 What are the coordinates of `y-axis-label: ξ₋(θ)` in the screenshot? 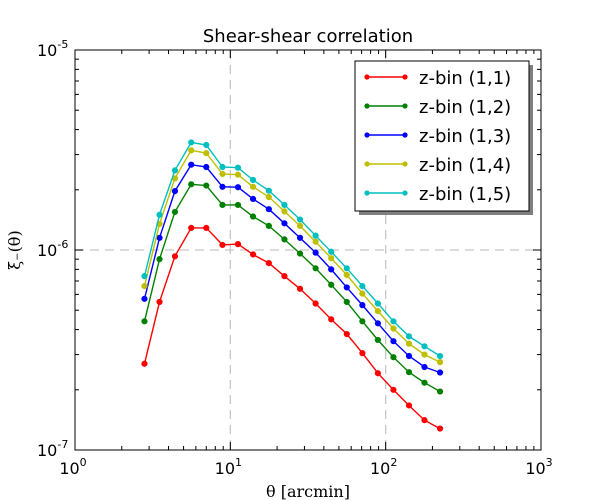 It's located at (14, 249).